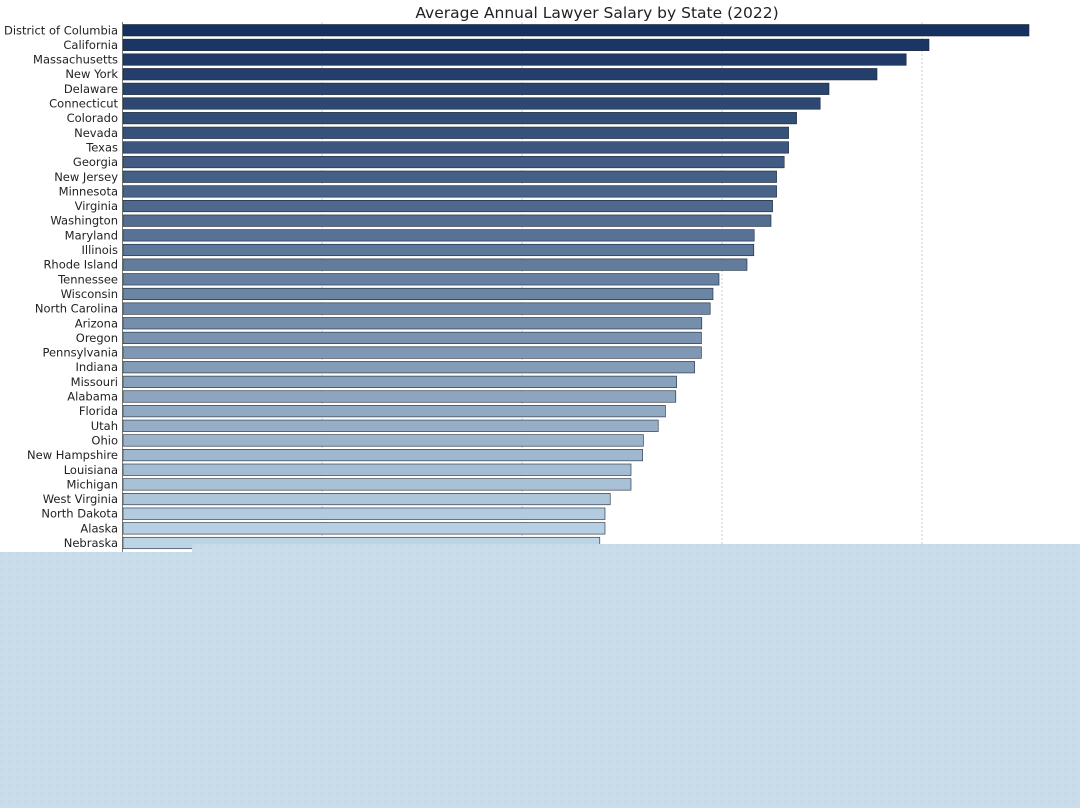 This screenshot has width=1080, height=812. Describe the element at coordinates (576, 30) in the screenshot. I see `bar-district-of-columbia` at that location.